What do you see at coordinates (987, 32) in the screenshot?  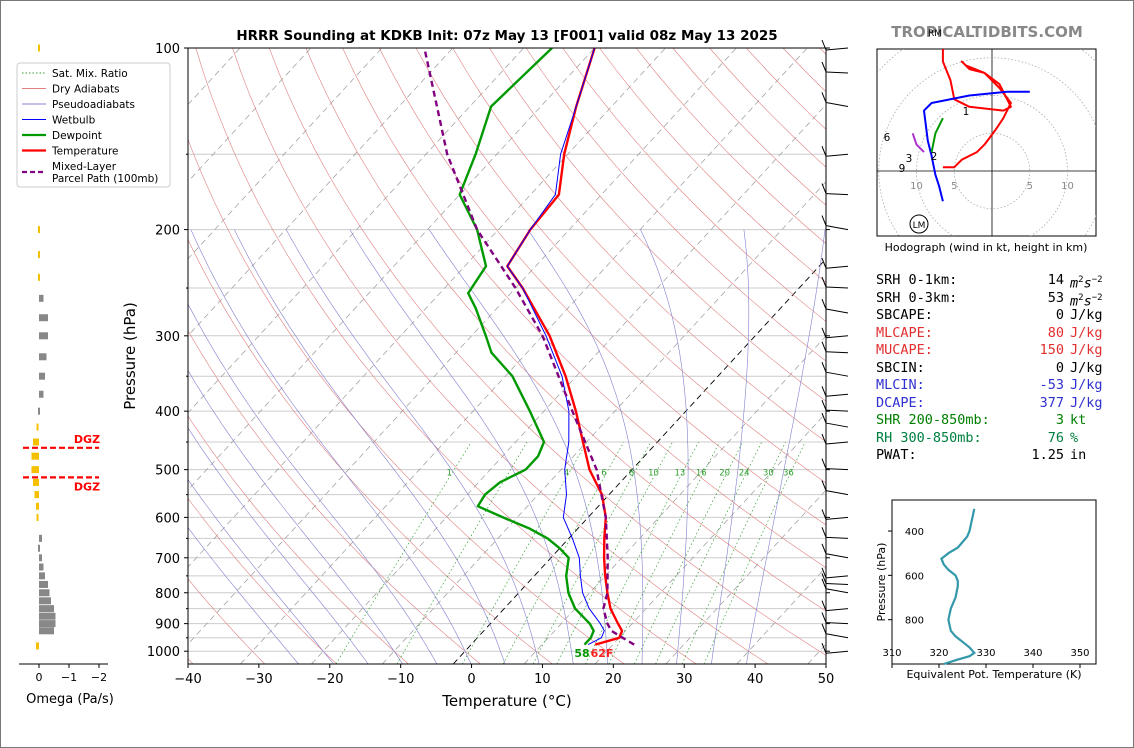 I see `watermark: TROPICALTIDBITS.COM` at bounding box center [987, 32].